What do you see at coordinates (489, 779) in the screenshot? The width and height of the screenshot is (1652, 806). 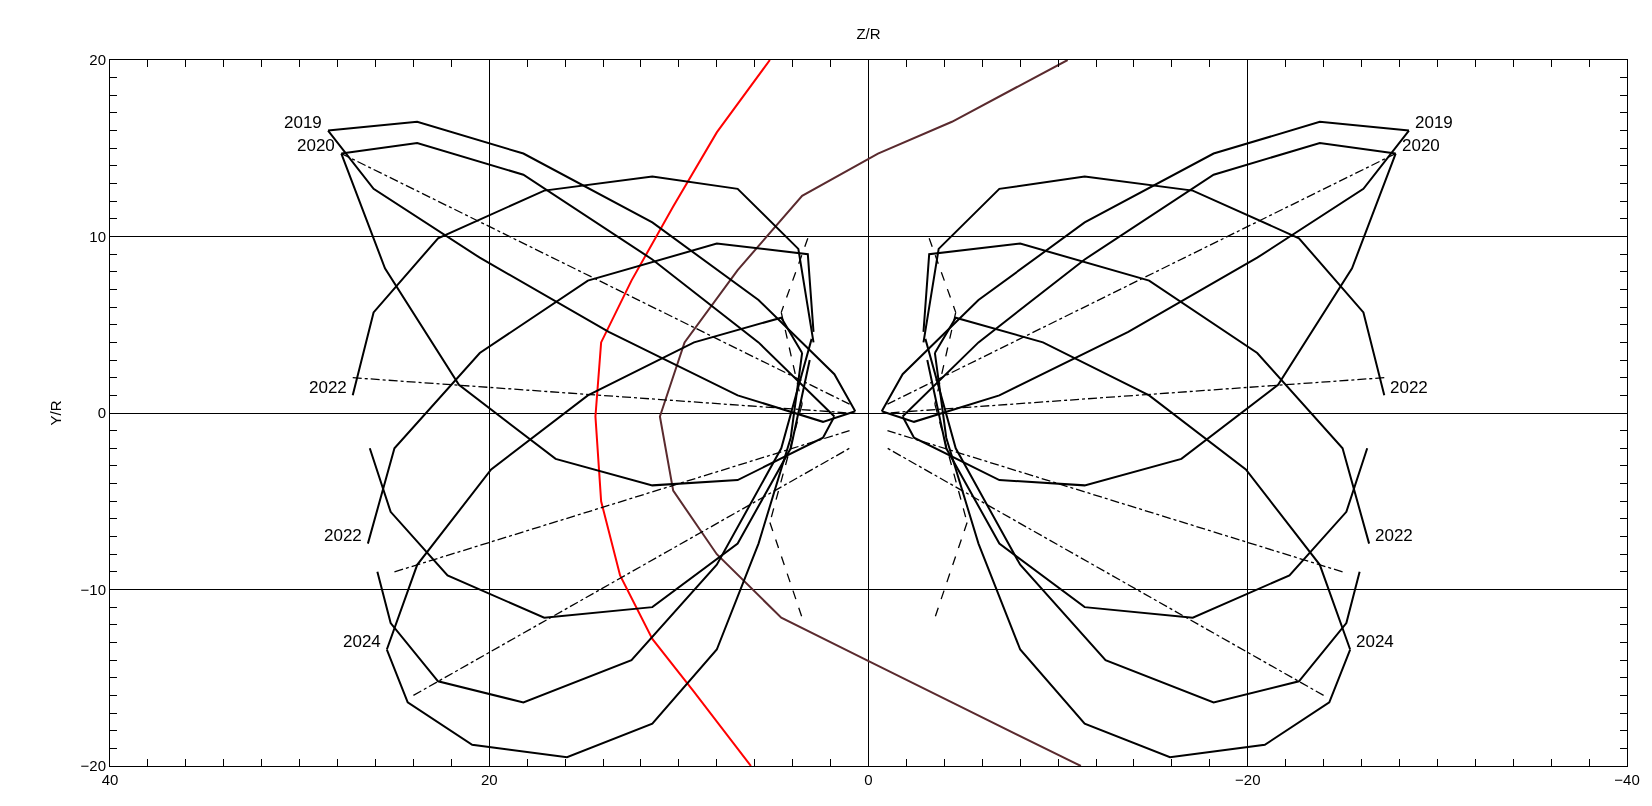 I see `x-tick-label: 20` at bounding box center [489, 779].